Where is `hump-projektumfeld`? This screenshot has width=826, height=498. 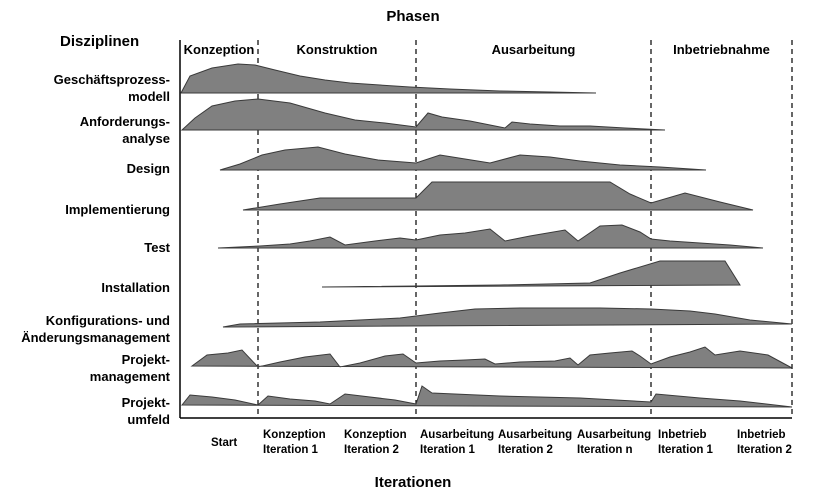 hump-projektumfeld is located at coordinates (486, 396).